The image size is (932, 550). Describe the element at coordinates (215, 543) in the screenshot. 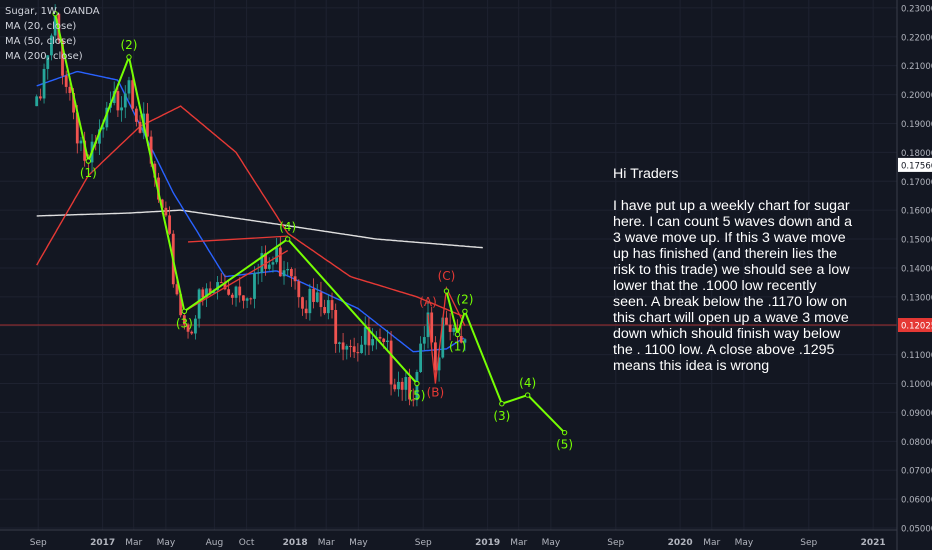

I see `x-tick-label: Aug` at that location.